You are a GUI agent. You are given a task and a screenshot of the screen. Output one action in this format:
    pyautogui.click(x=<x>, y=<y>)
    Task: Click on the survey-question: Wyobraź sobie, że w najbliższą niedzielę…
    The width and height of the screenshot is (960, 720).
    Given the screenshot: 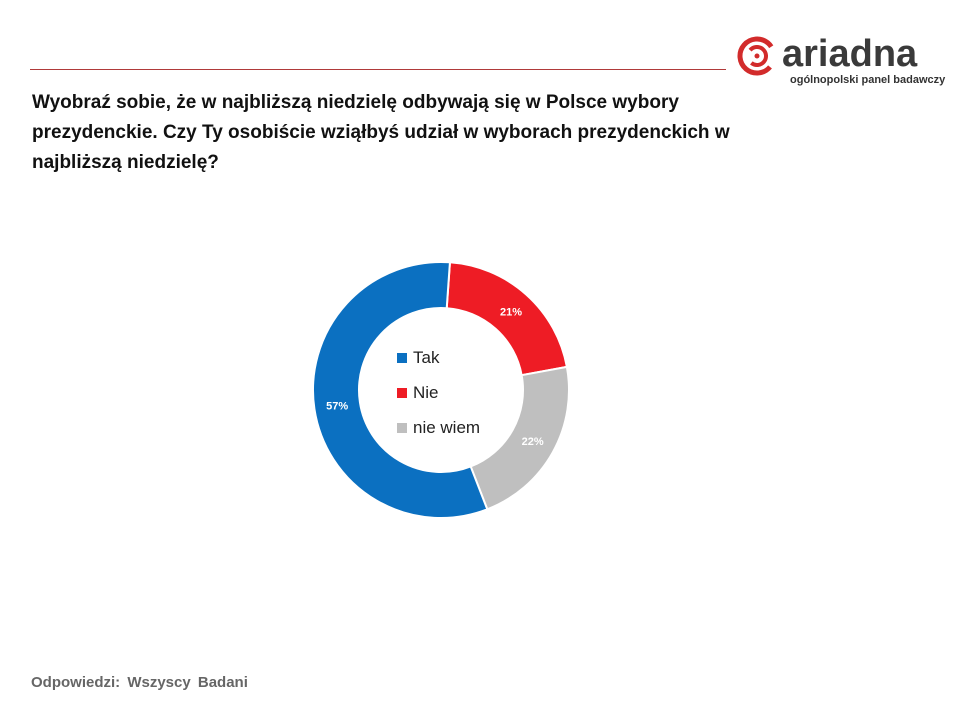 What is the action you would take?
    pyautogui.click(x=381, y=132)
    